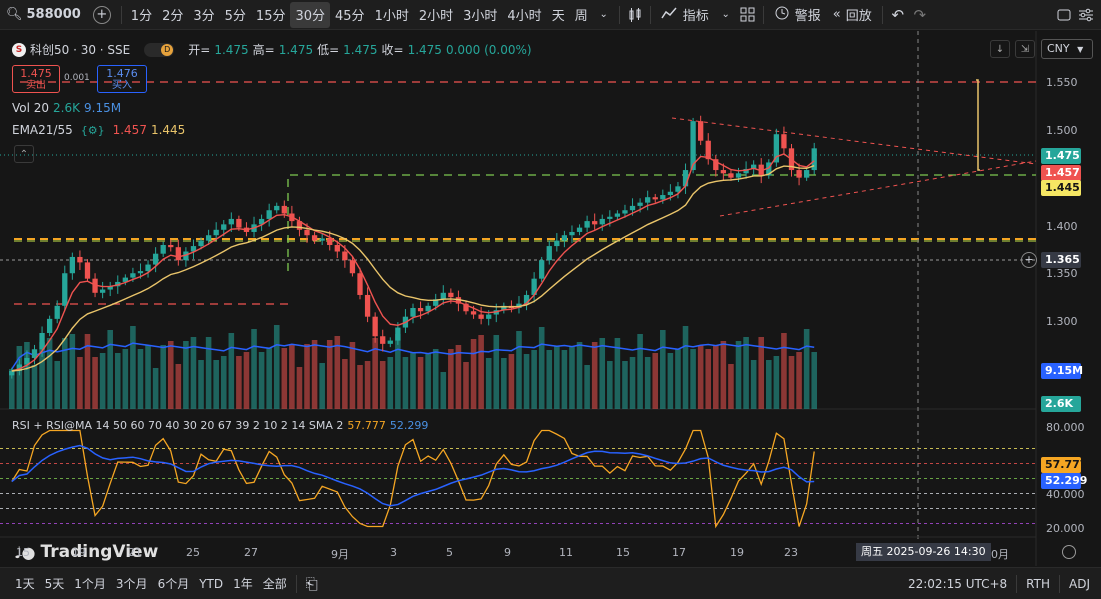  What do you see at coordinates (524, 16) in the screenshot?
I see `interval-button: 4小时` at bounding box center [524, 16].